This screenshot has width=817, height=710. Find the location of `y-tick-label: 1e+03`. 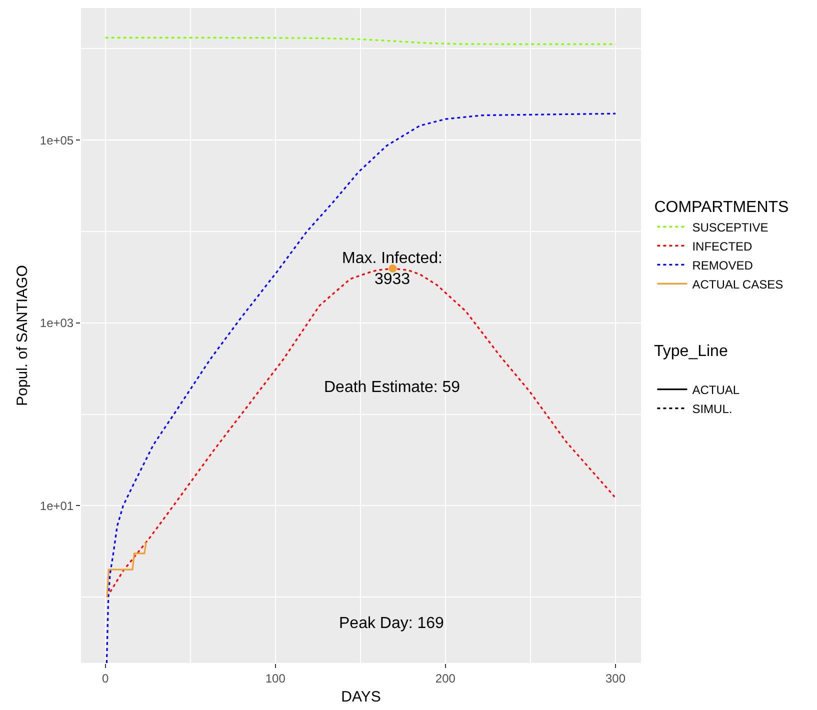

y-tick-label: 1e+03 is located at coordinates (57, 323).